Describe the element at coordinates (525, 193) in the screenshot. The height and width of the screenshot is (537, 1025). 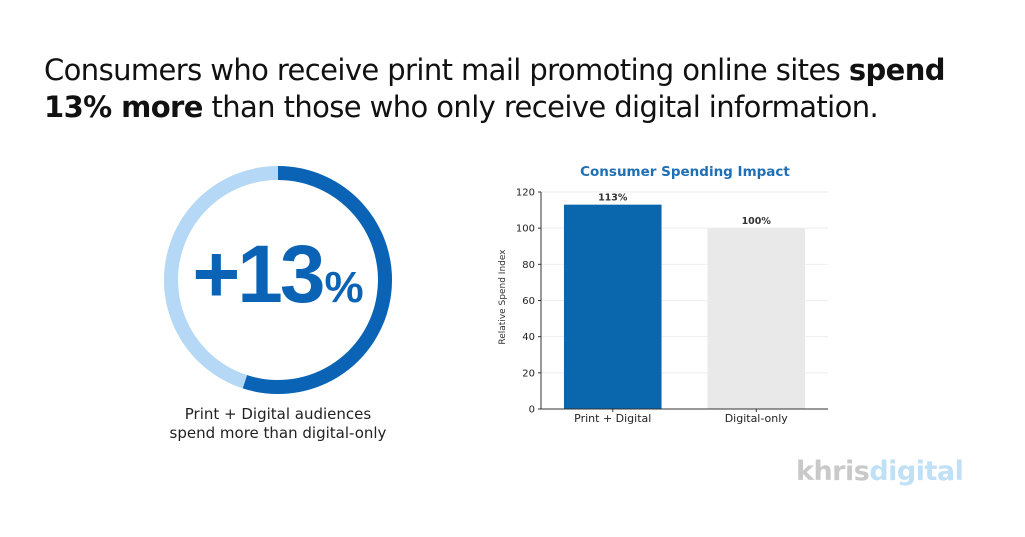
I see `y-tick-label: 120` at that location.